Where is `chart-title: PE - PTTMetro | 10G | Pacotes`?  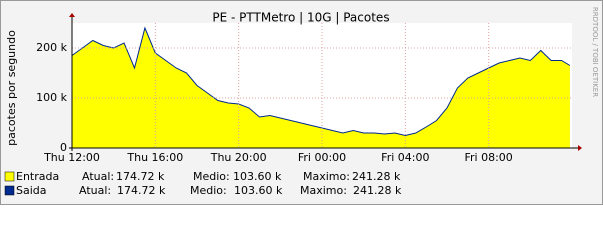
chart-title: PE - PTTMetro | 10G | Pacotes is located at coordinates (300, 18).